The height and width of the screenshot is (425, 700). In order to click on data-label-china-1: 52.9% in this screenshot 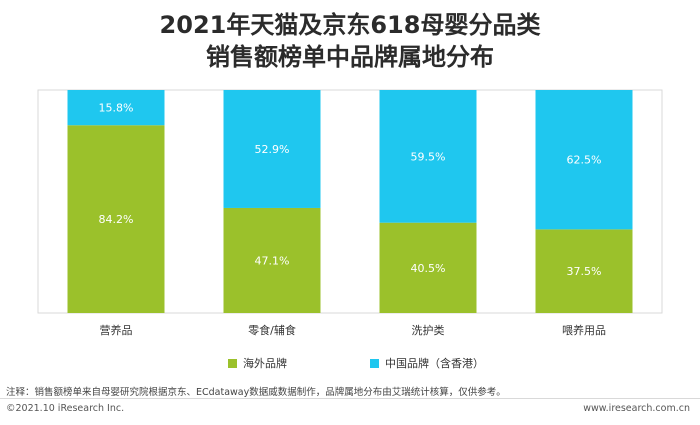, I will do `click(272, 149)`.